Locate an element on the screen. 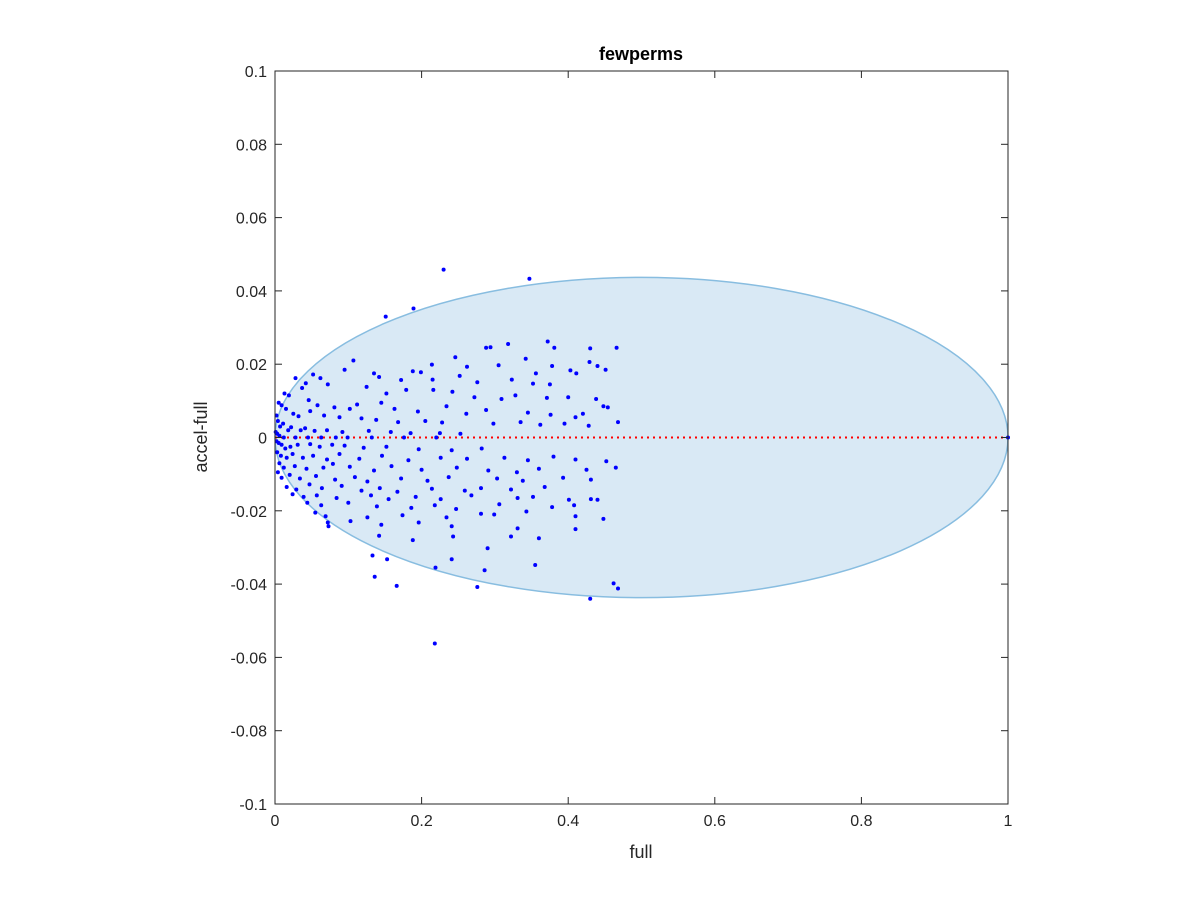  y-tick-label: 0.08 is located at coordinates (251, 145).